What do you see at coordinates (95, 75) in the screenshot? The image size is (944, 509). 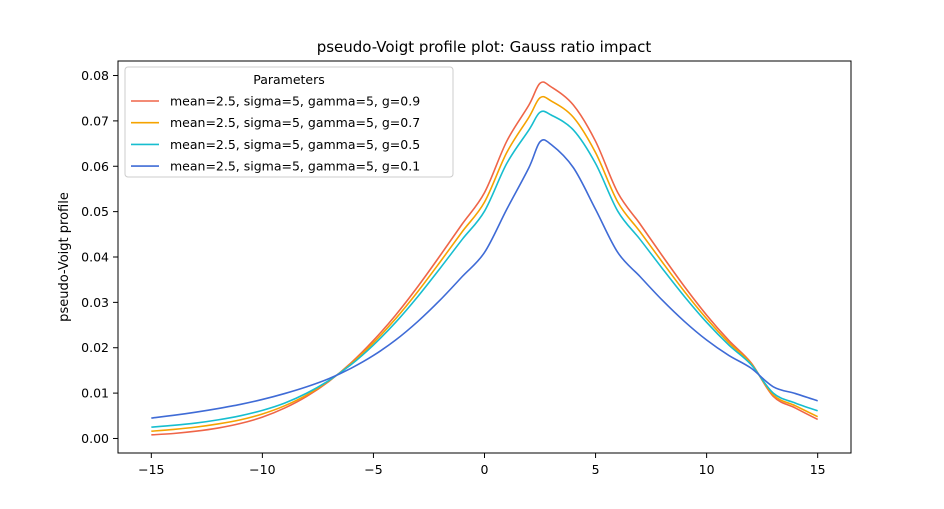 I see `y-tick-label: 0.08` at bounding box center [95, 75].